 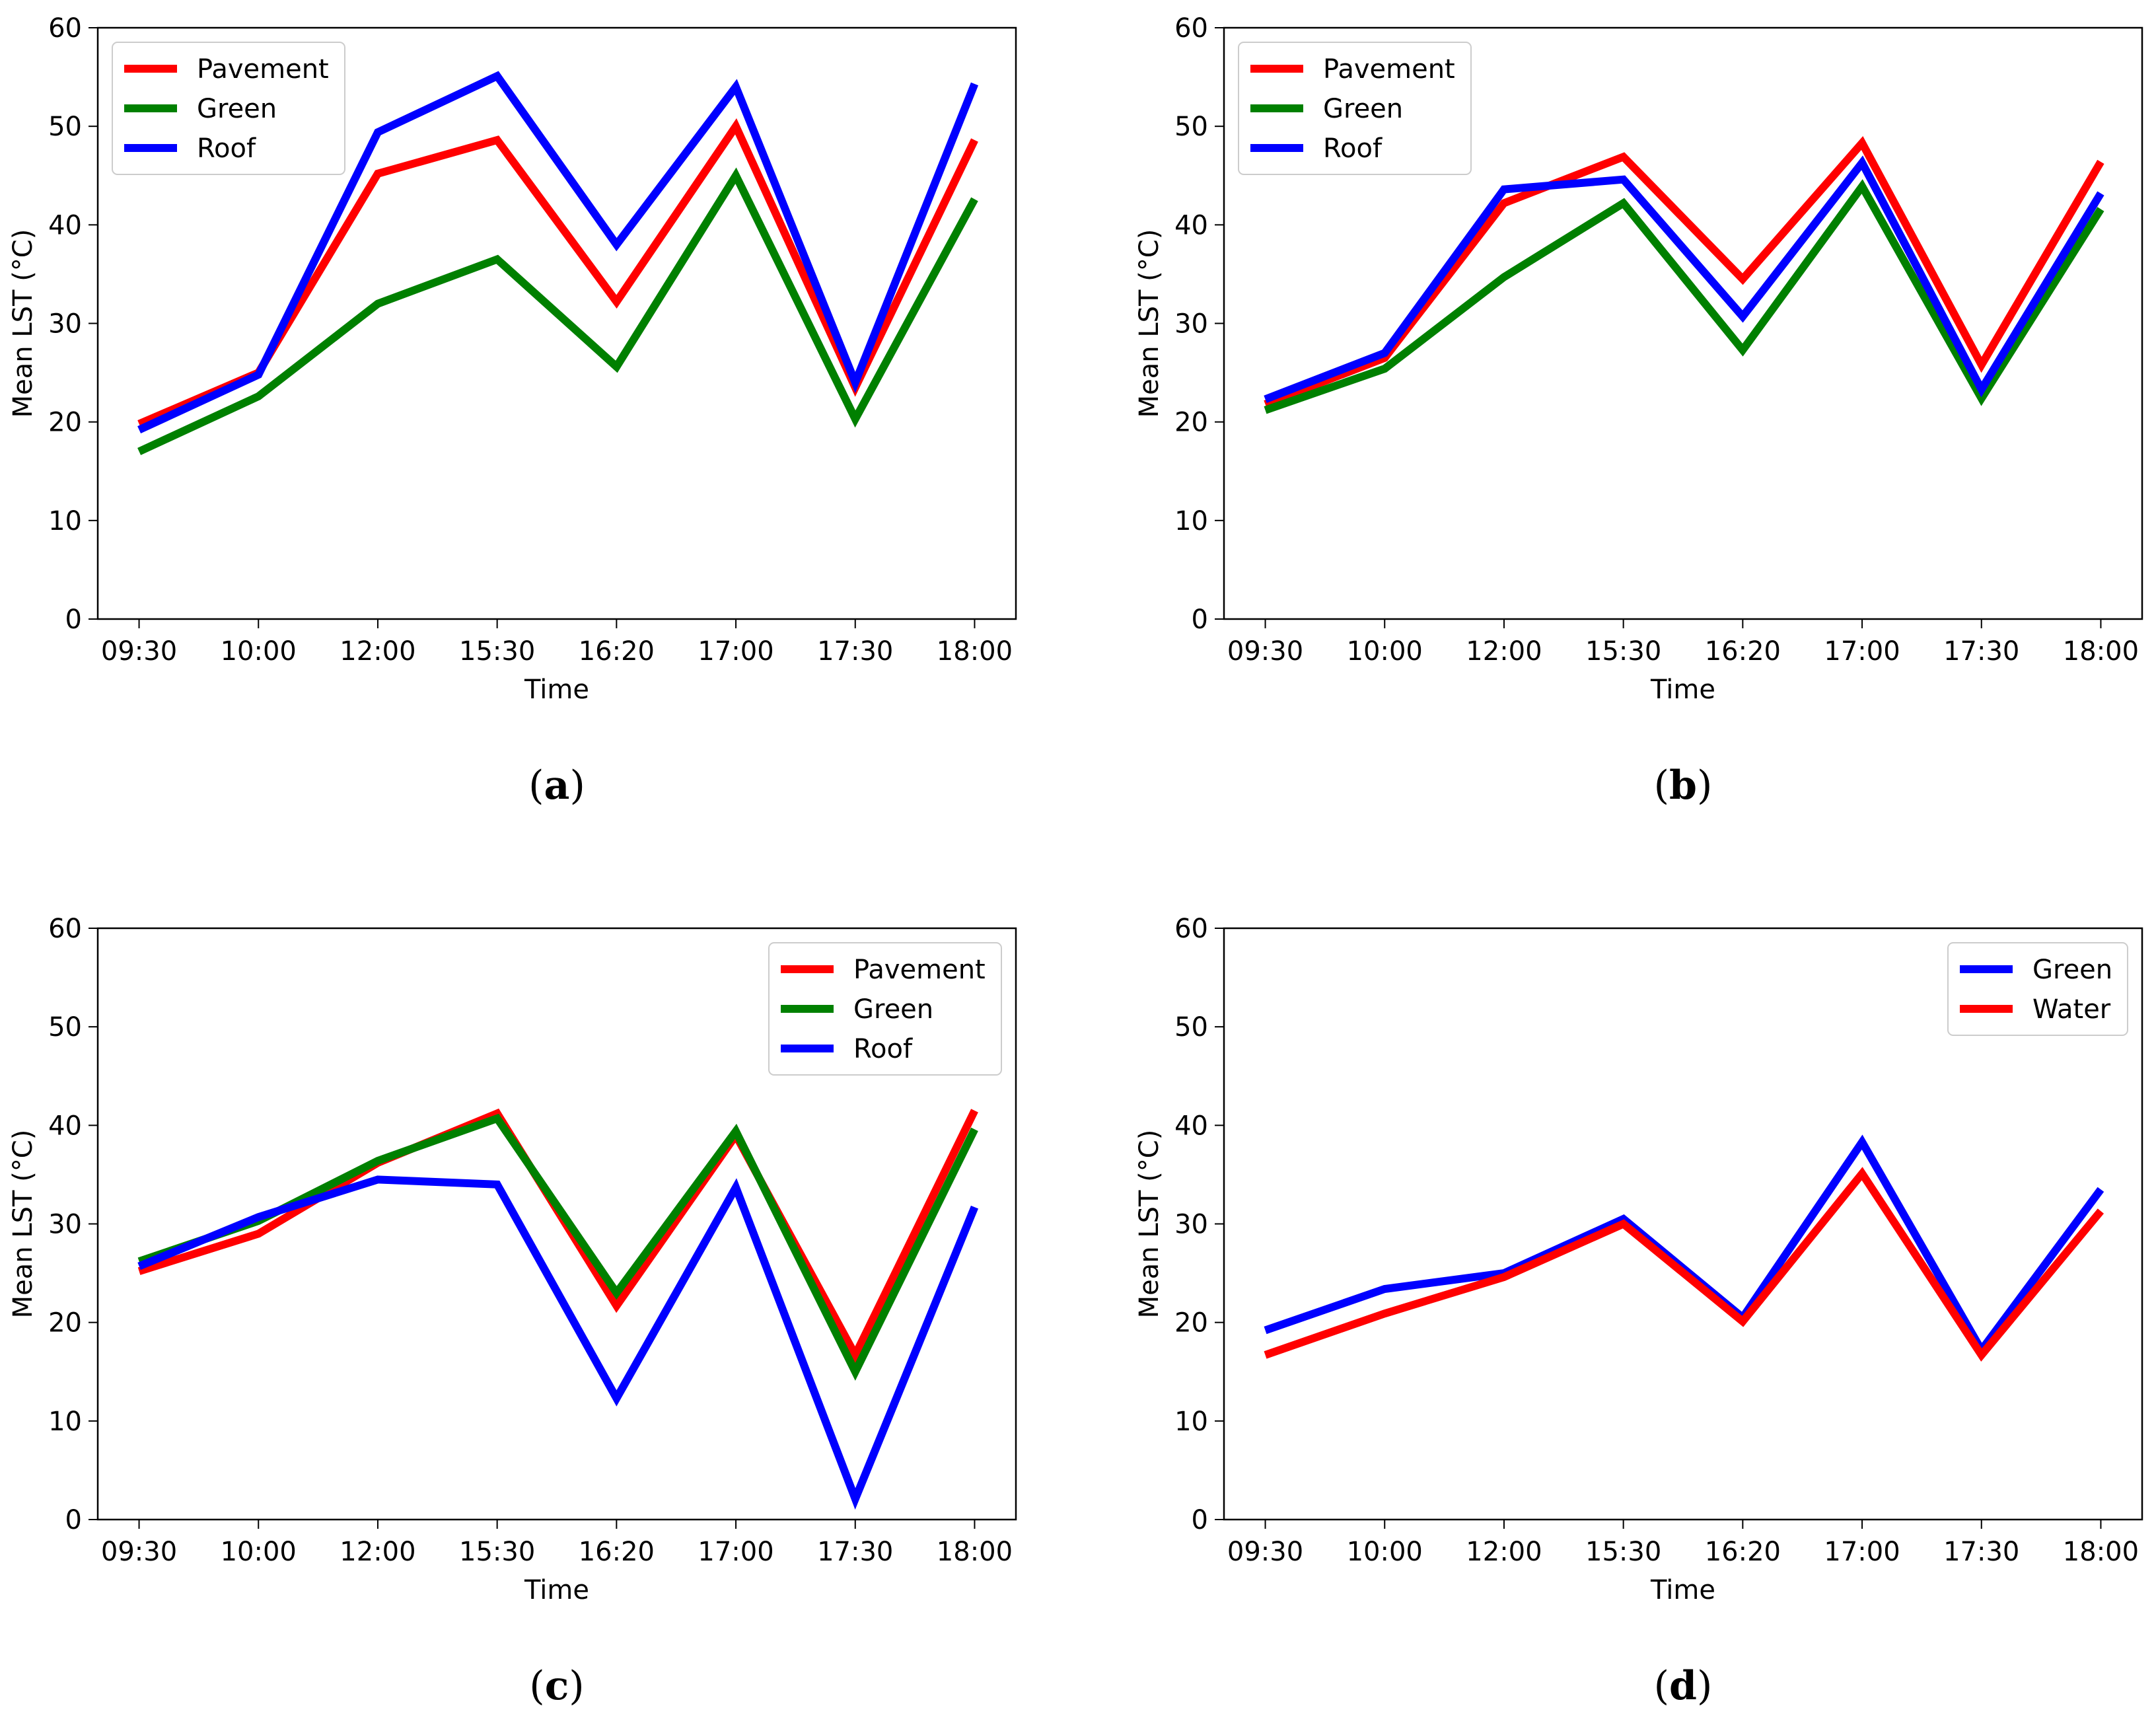 I want to click on panel-label-letter: b, so click(x=1683, y=785).